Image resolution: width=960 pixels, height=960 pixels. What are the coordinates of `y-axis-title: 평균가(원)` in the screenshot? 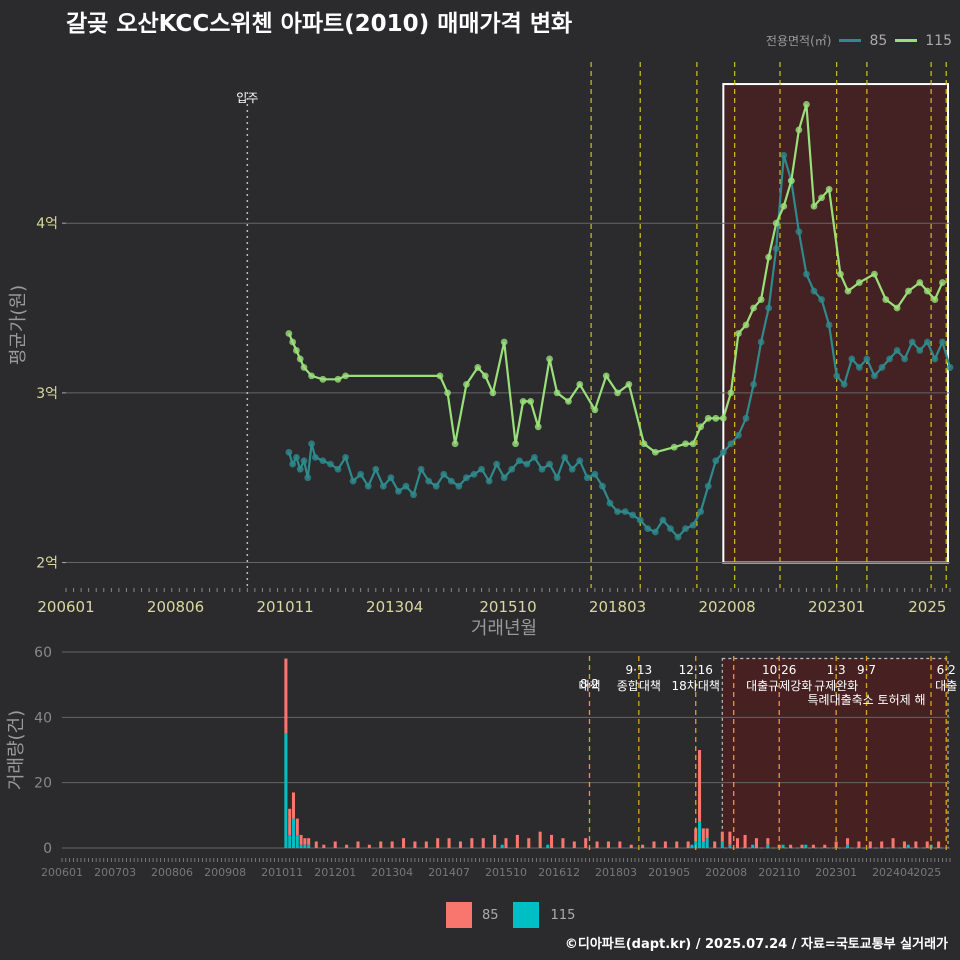 It's located at (18, 325).